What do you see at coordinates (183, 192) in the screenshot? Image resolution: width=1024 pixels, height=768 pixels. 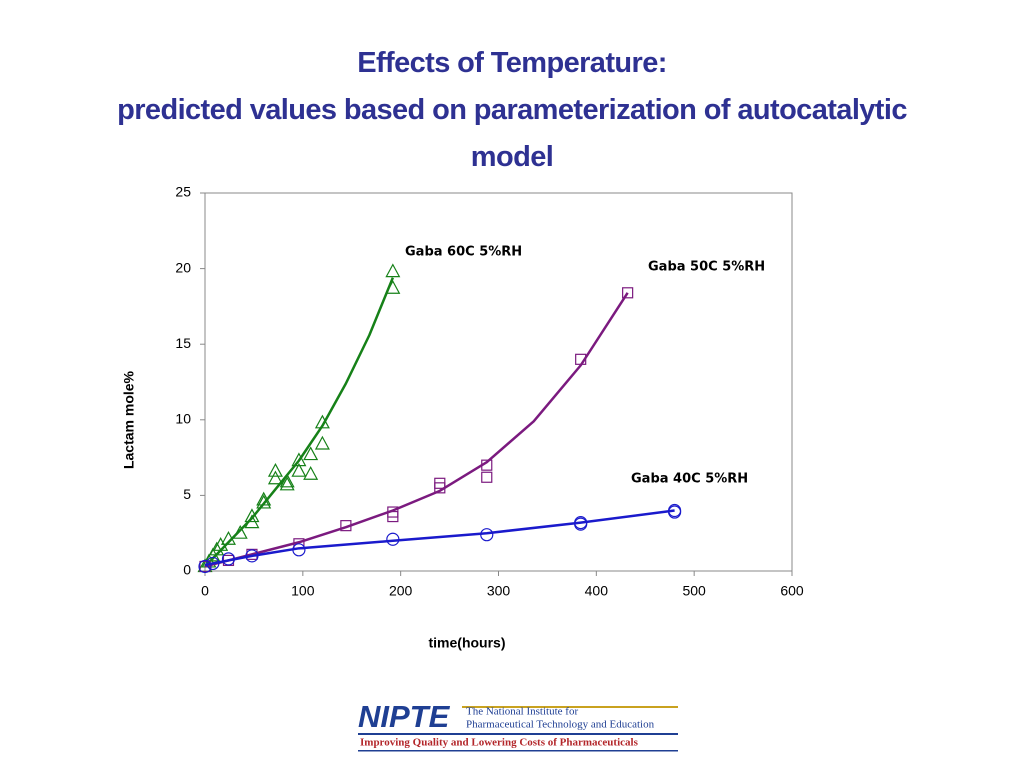 I see `y-tick-label: 25` at bounding box center [183, 192].